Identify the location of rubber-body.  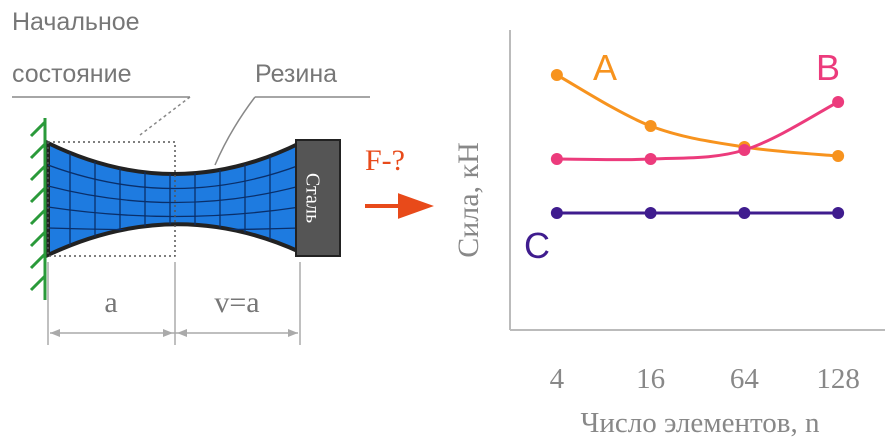
(174, 199).